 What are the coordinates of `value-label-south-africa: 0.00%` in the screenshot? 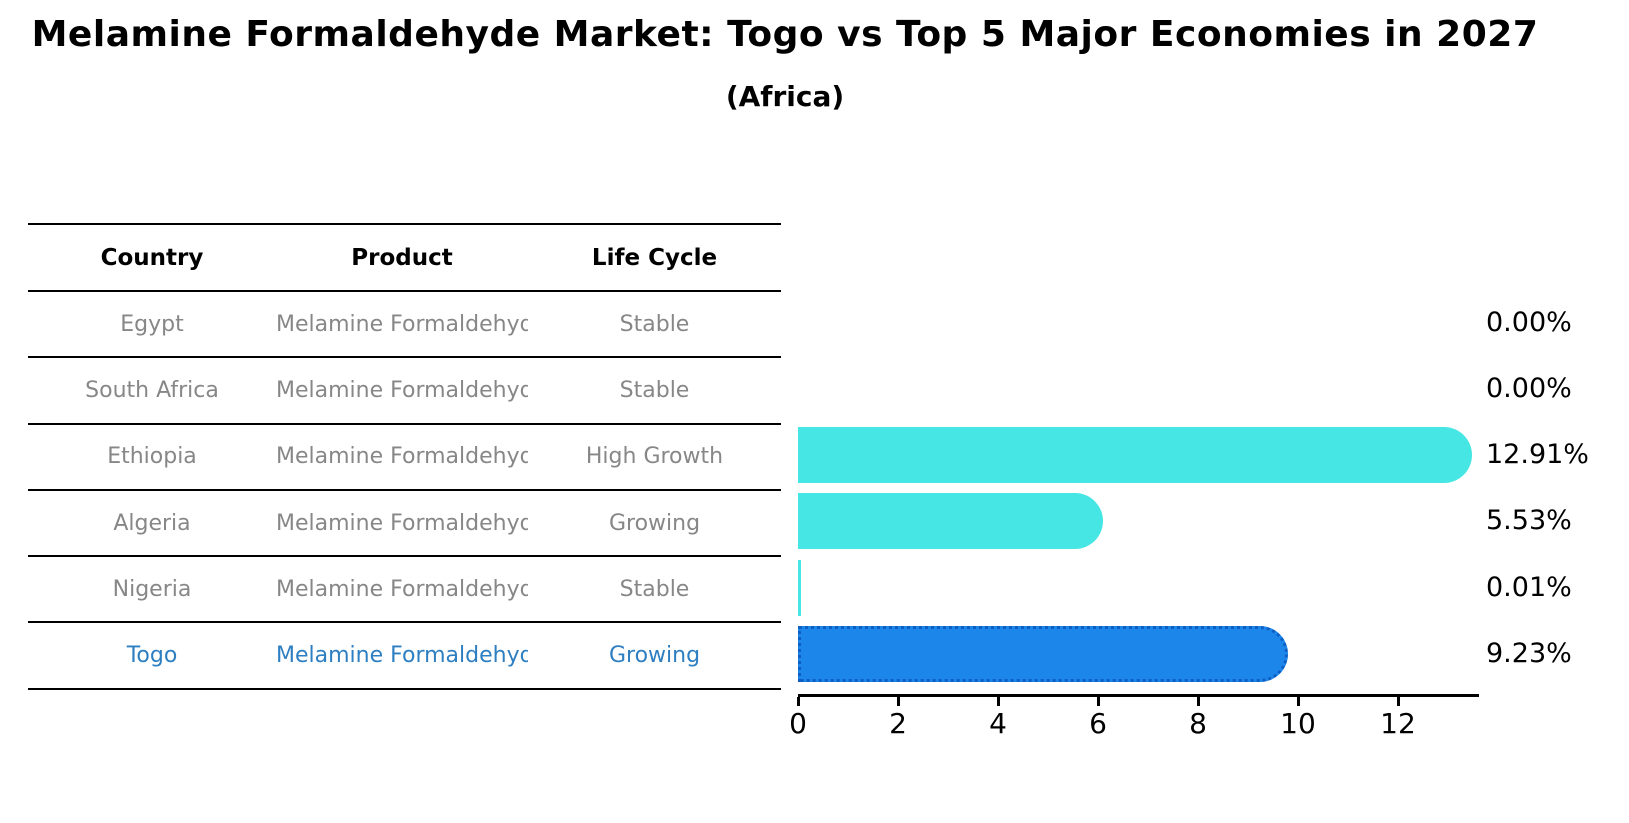 It's located at (1529, 388).